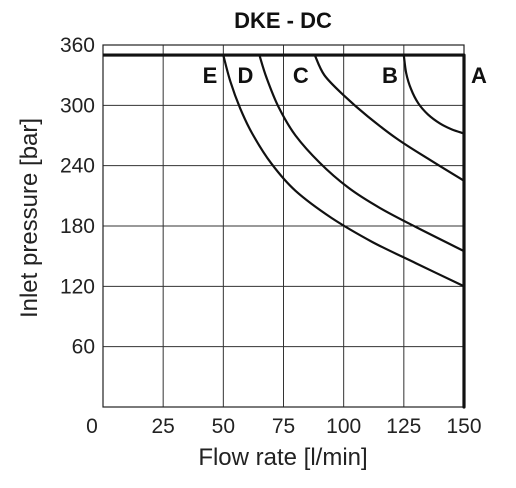 The image size is (516, 488). What do you see at coordinates (77, 196) in the screenshot?
I see `y-tick-labels: 60 120 180 240 300 360` at bounding box center [77, 196].